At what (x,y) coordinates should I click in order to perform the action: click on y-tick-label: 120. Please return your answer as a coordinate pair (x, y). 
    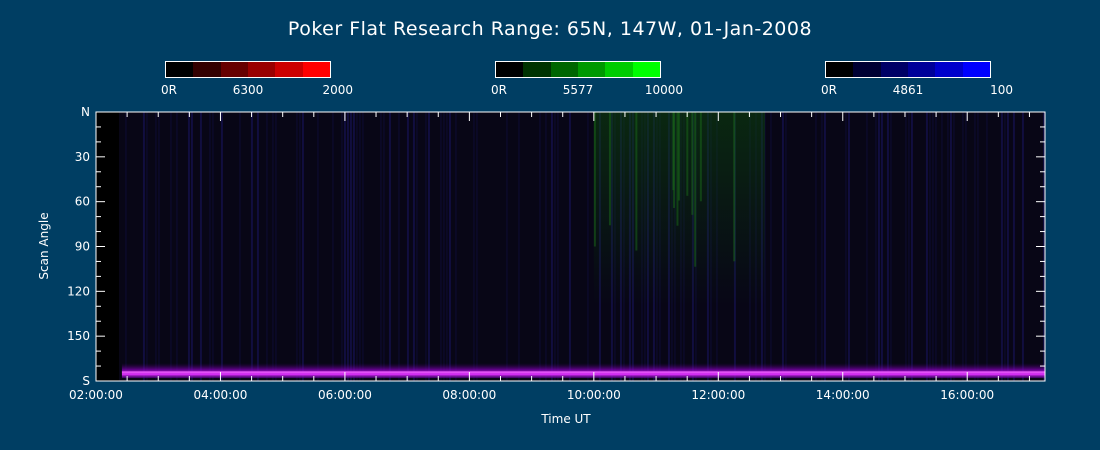
    Looking at the image, I should click on (78, 291).